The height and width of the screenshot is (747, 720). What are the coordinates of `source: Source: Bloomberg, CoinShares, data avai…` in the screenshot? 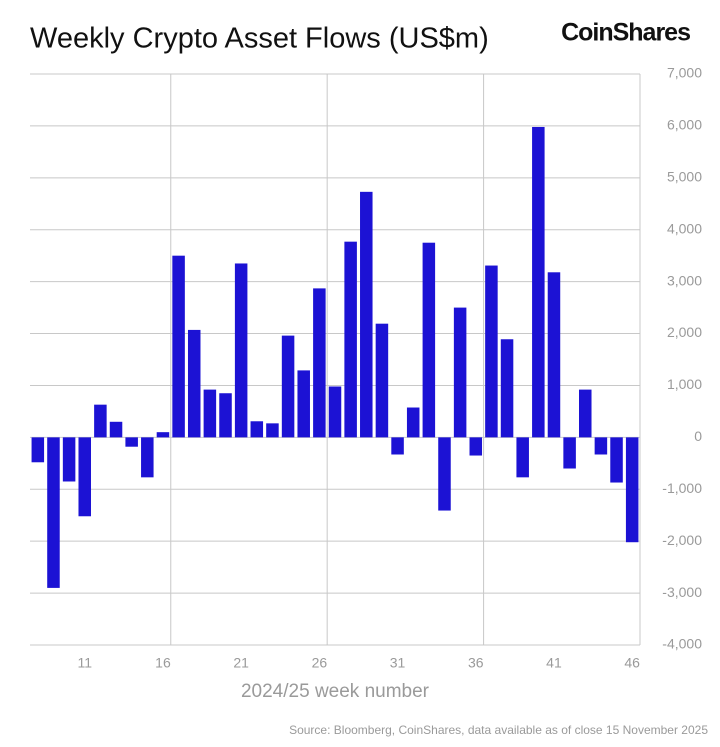 It's located at (498, 730).